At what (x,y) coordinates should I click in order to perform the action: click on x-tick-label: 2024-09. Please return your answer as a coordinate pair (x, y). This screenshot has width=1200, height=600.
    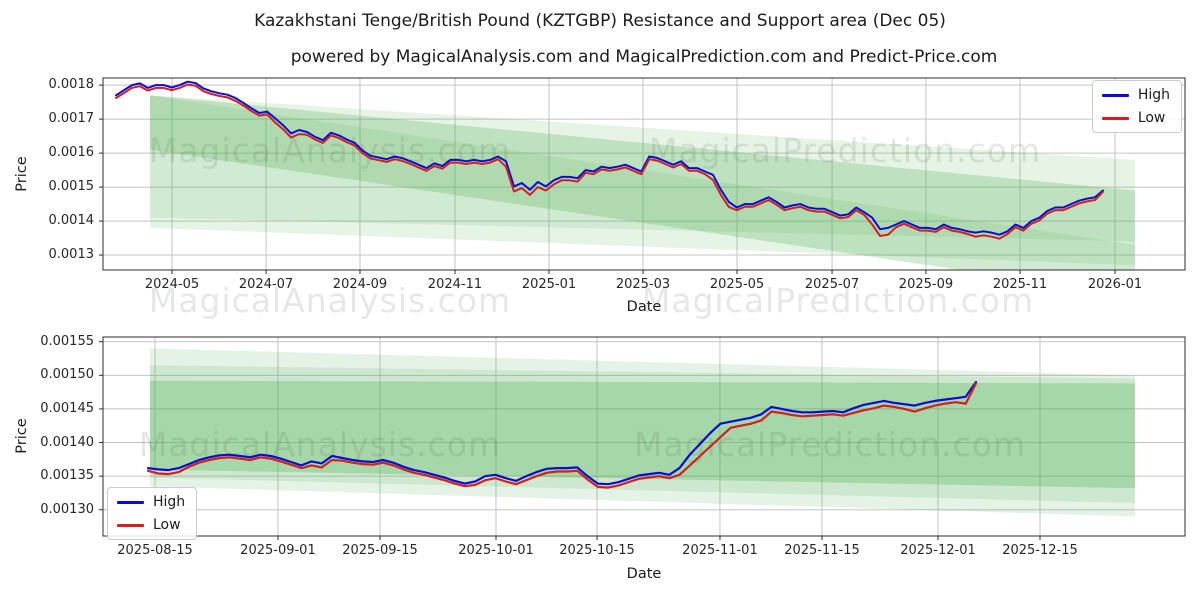
    Looking at the image, I should click on (360, 284).